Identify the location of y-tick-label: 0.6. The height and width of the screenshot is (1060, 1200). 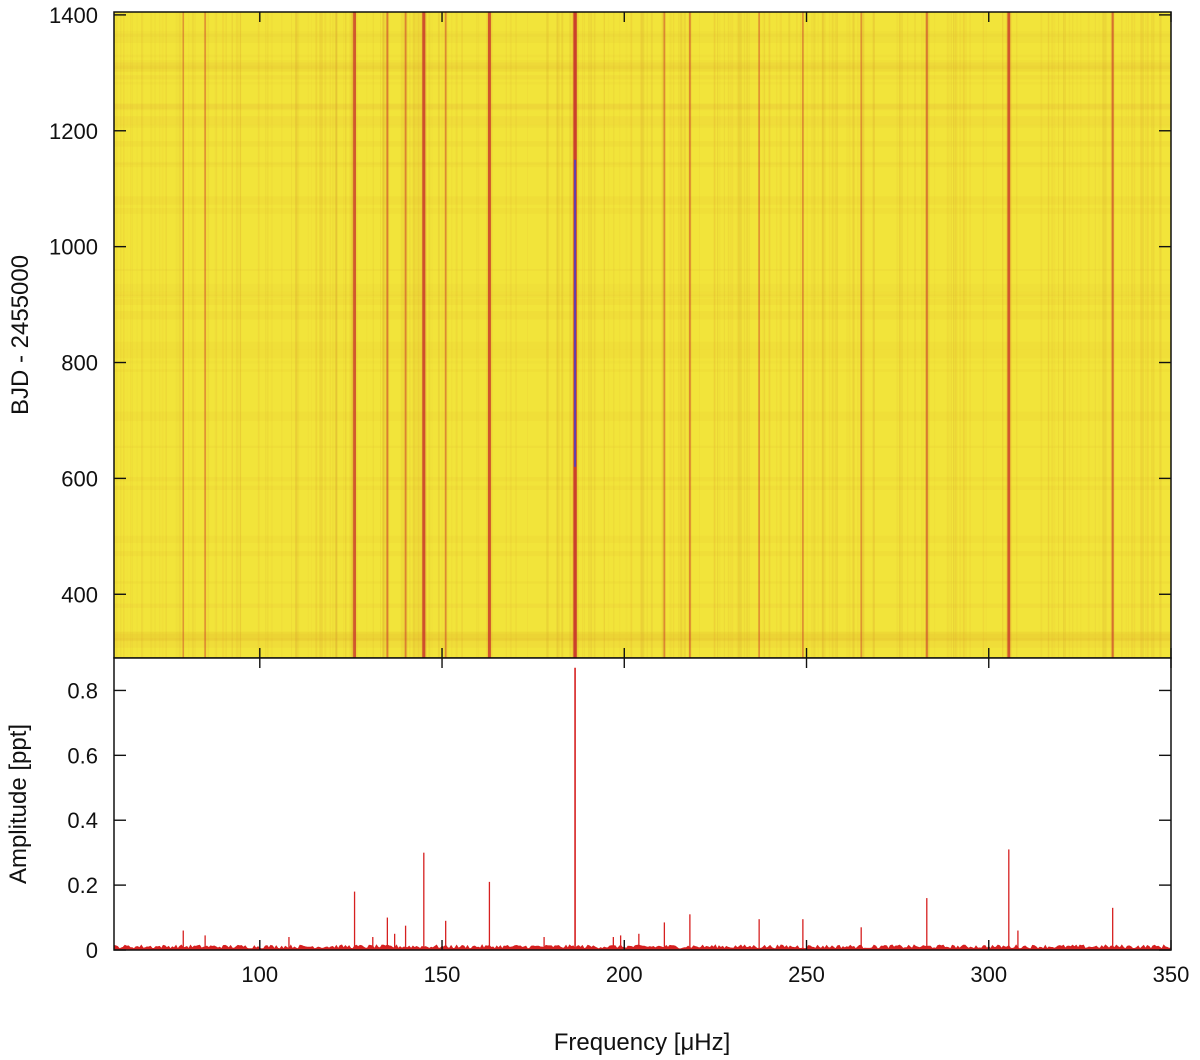
(82, 755).